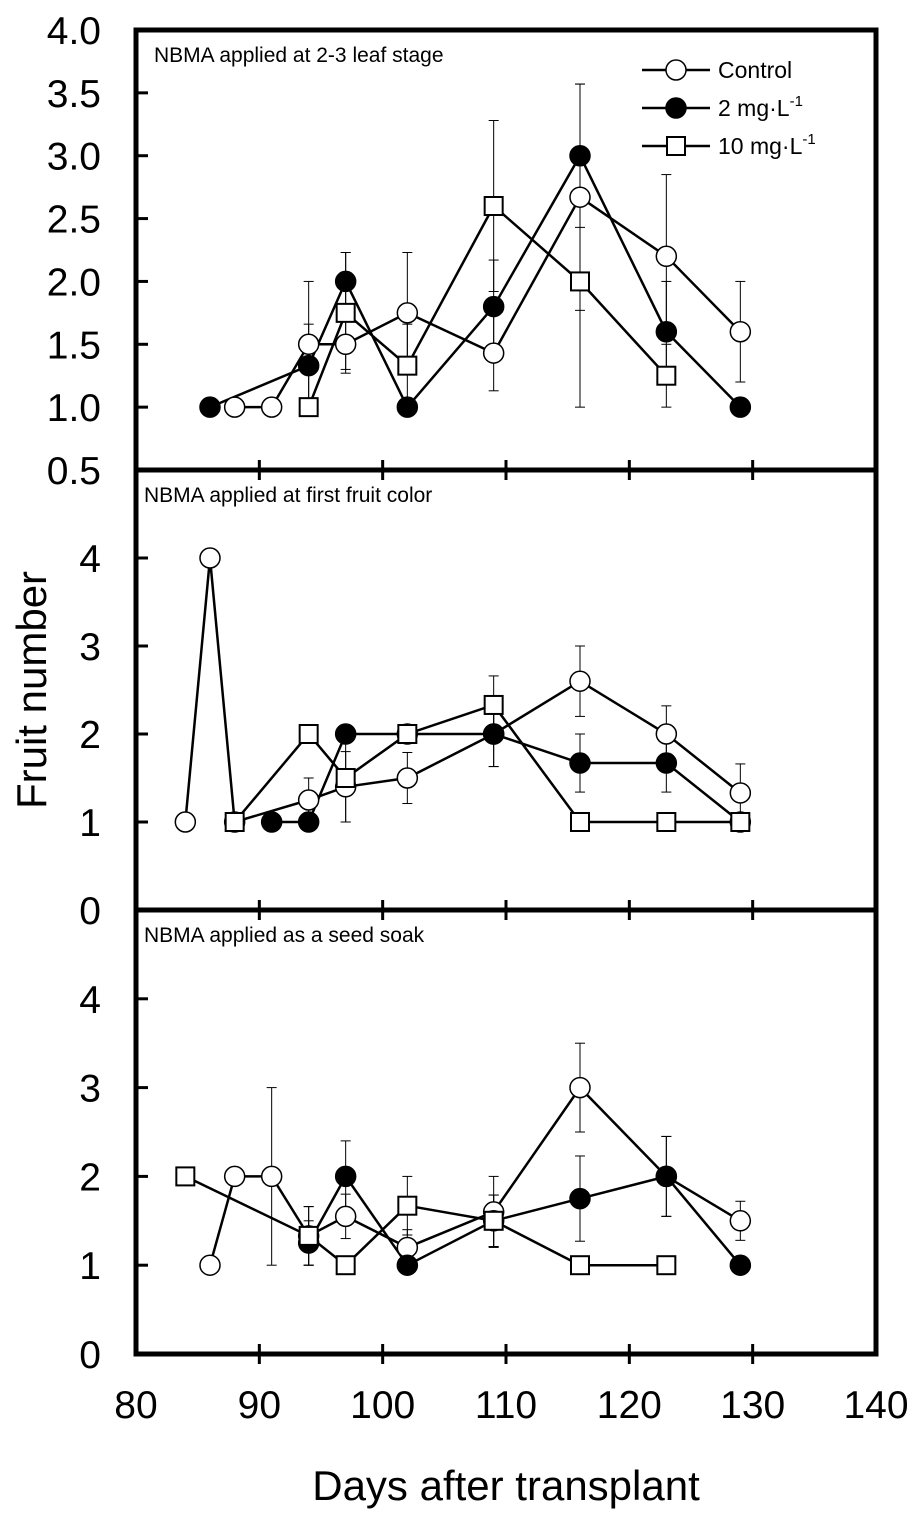 The width and height of the screenshot is (917, 1518). What do you see at coordinates (135, 1405) in the screenshot?
I see `x-tick-label: 80` at bounding box center [135, 1405].